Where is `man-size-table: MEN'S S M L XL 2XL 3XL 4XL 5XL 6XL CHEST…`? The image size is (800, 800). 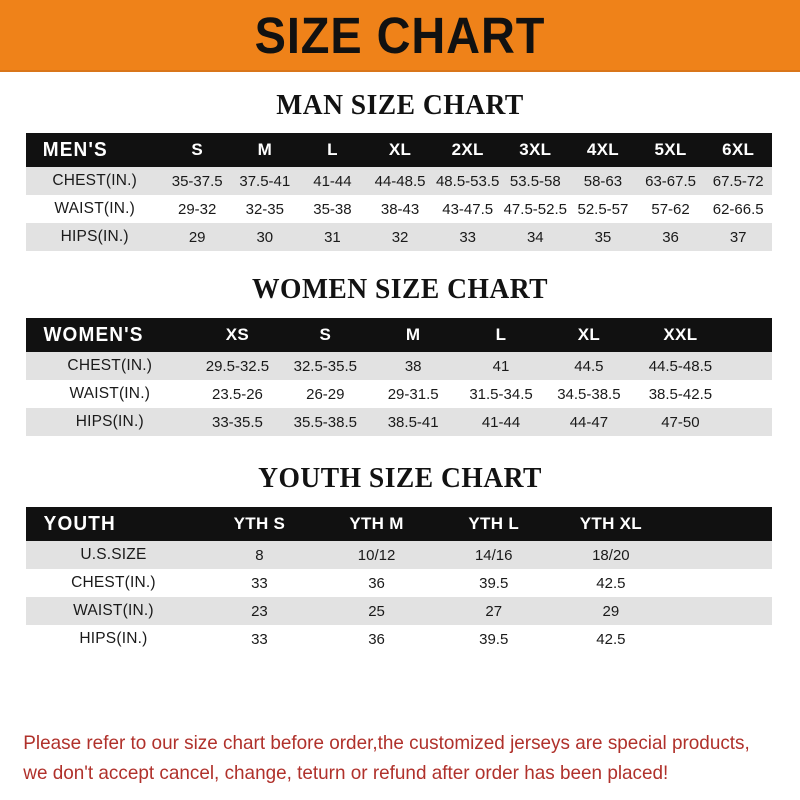 man-size-table: MEN'S S M L XL 2XL 3XL 4XL 5XL 6XL CHEST… is located at coordinates (399, 192).